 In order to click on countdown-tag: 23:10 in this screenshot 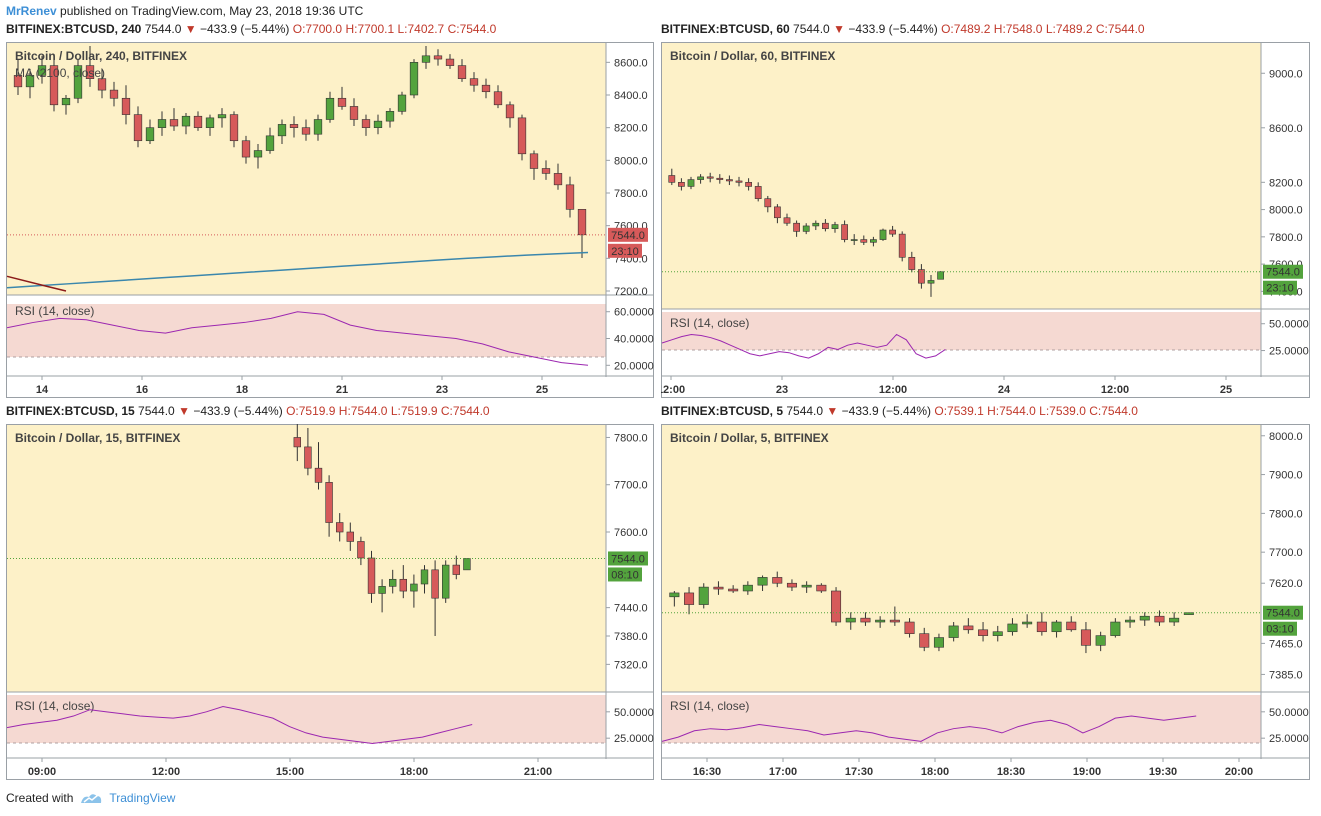, I will do `click(1280, 289)`.